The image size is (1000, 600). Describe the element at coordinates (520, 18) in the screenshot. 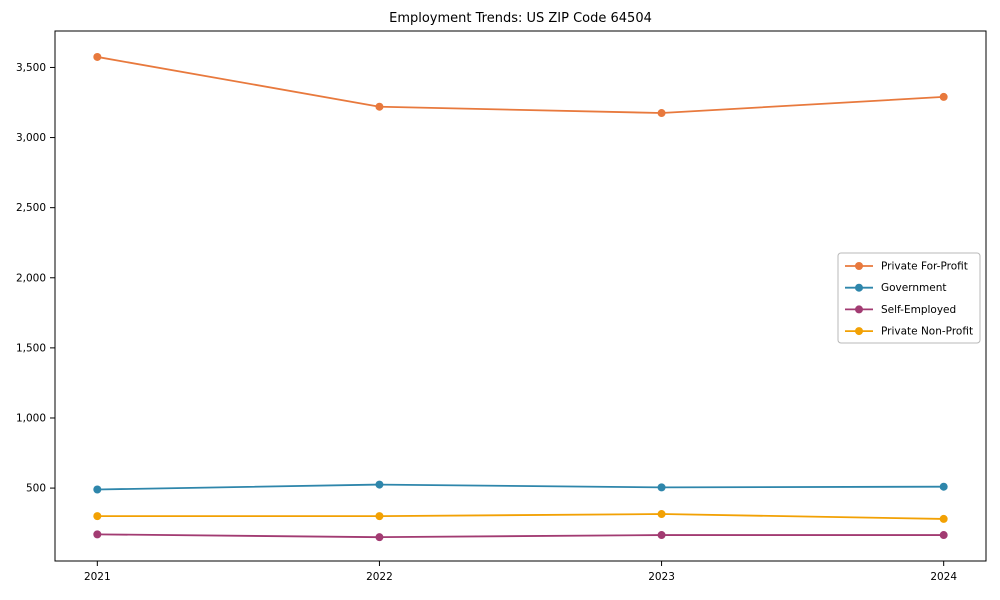

I see `chart-title: Employment Trends: US ZIP Code 64504` at that location.